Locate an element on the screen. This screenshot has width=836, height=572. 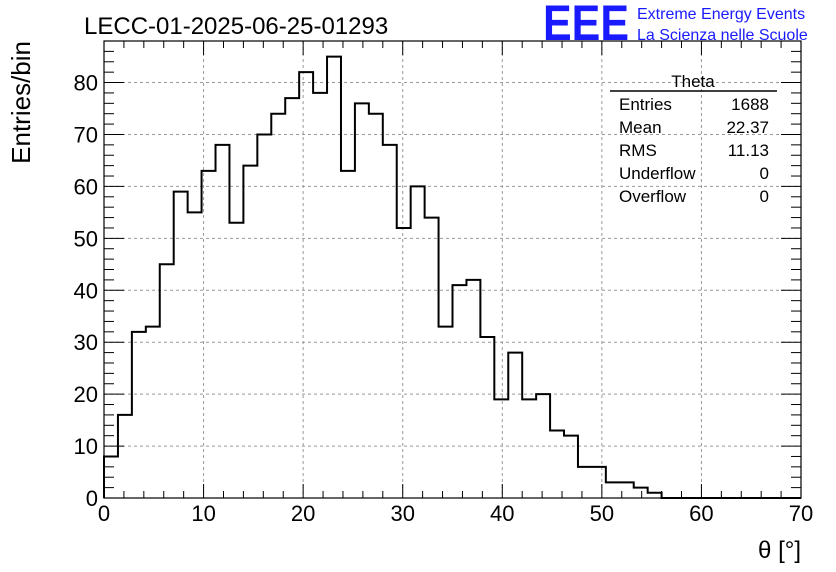
y-tick-label-1: 10 is located at coordinates (86, 446).